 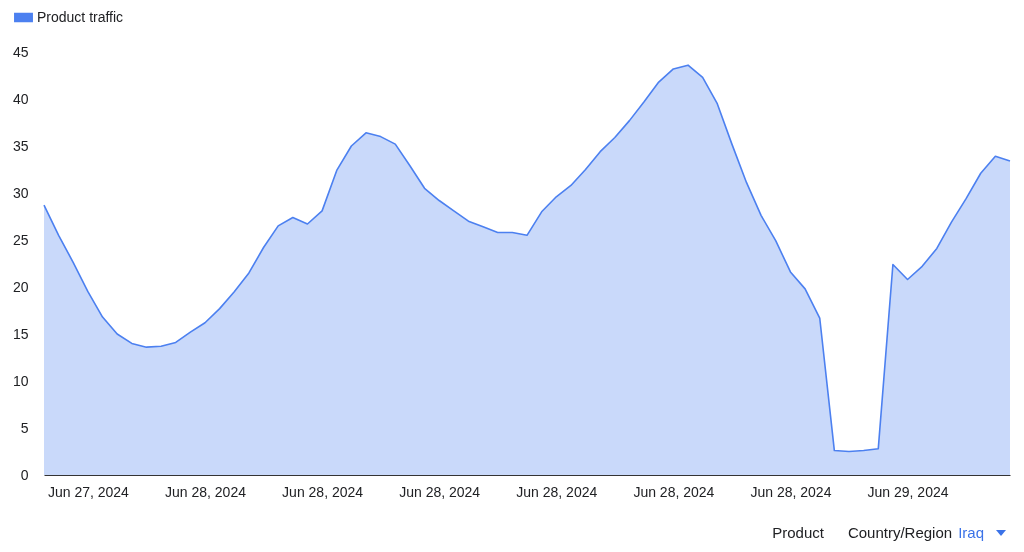 What do you see at coordinates (80, 16) in the screenshot?
I see `legend-label: Product traffic` at bounding box center [80, 16].